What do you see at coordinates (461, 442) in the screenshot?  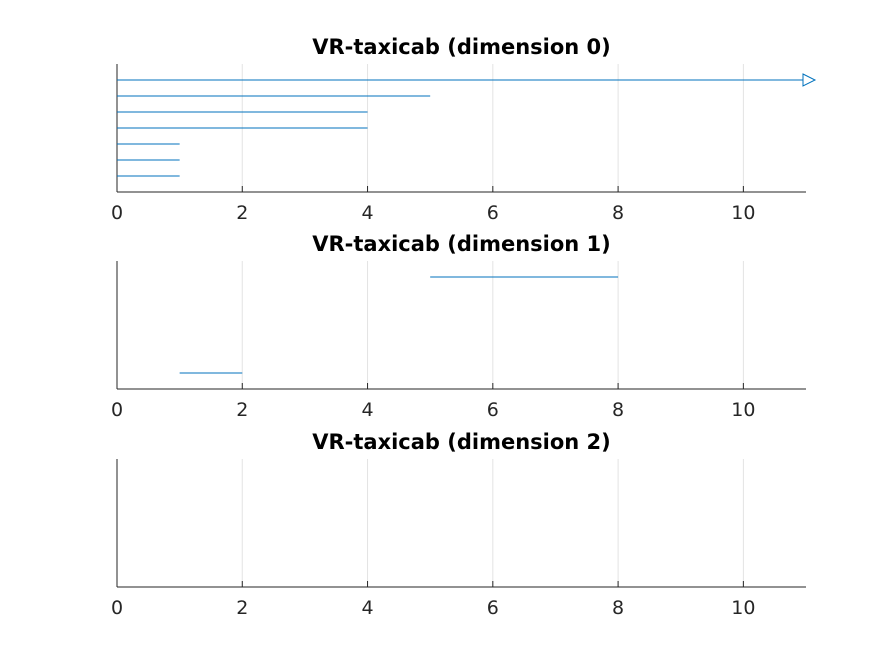 I see `chart-title: VR-taxicab (dimension 2)` at bounding box center [461, 442].